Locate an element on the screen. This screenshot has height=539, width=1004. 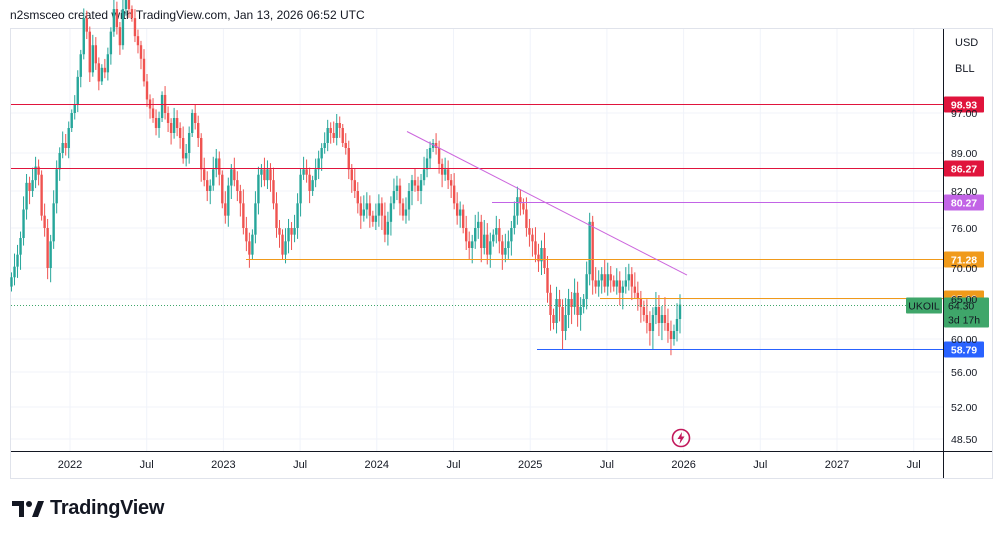
currency-label: USD is located at coordinates (967, 43).